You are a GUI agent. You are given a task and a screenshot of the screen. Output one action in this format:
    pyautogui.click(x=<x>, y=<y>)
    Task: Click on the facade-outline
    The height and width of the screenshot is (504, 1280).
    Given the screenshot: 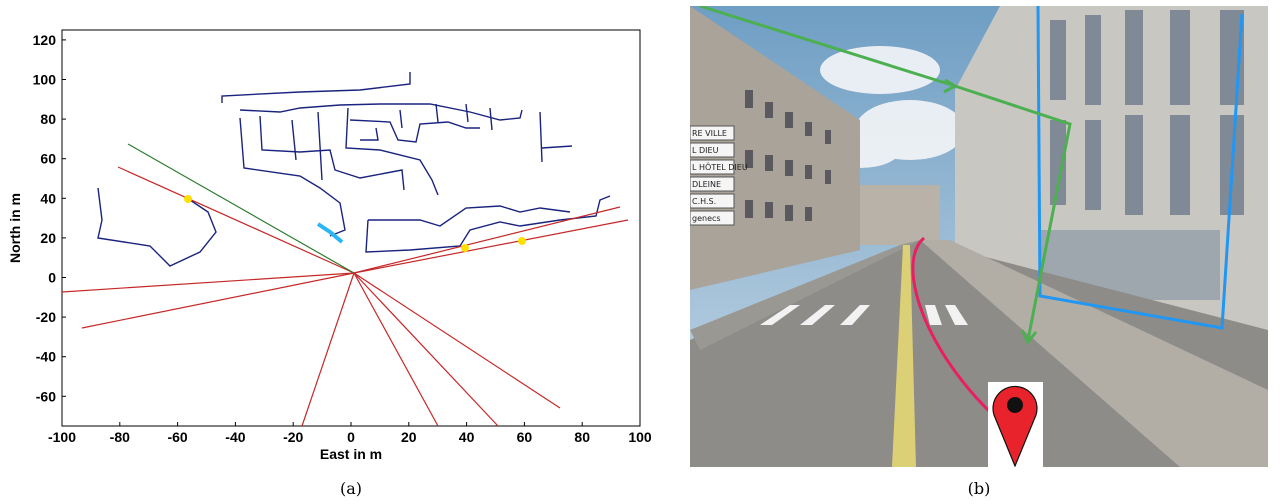 What is the action you would take?
    pyautogui.click(x=1140, y=168)
    